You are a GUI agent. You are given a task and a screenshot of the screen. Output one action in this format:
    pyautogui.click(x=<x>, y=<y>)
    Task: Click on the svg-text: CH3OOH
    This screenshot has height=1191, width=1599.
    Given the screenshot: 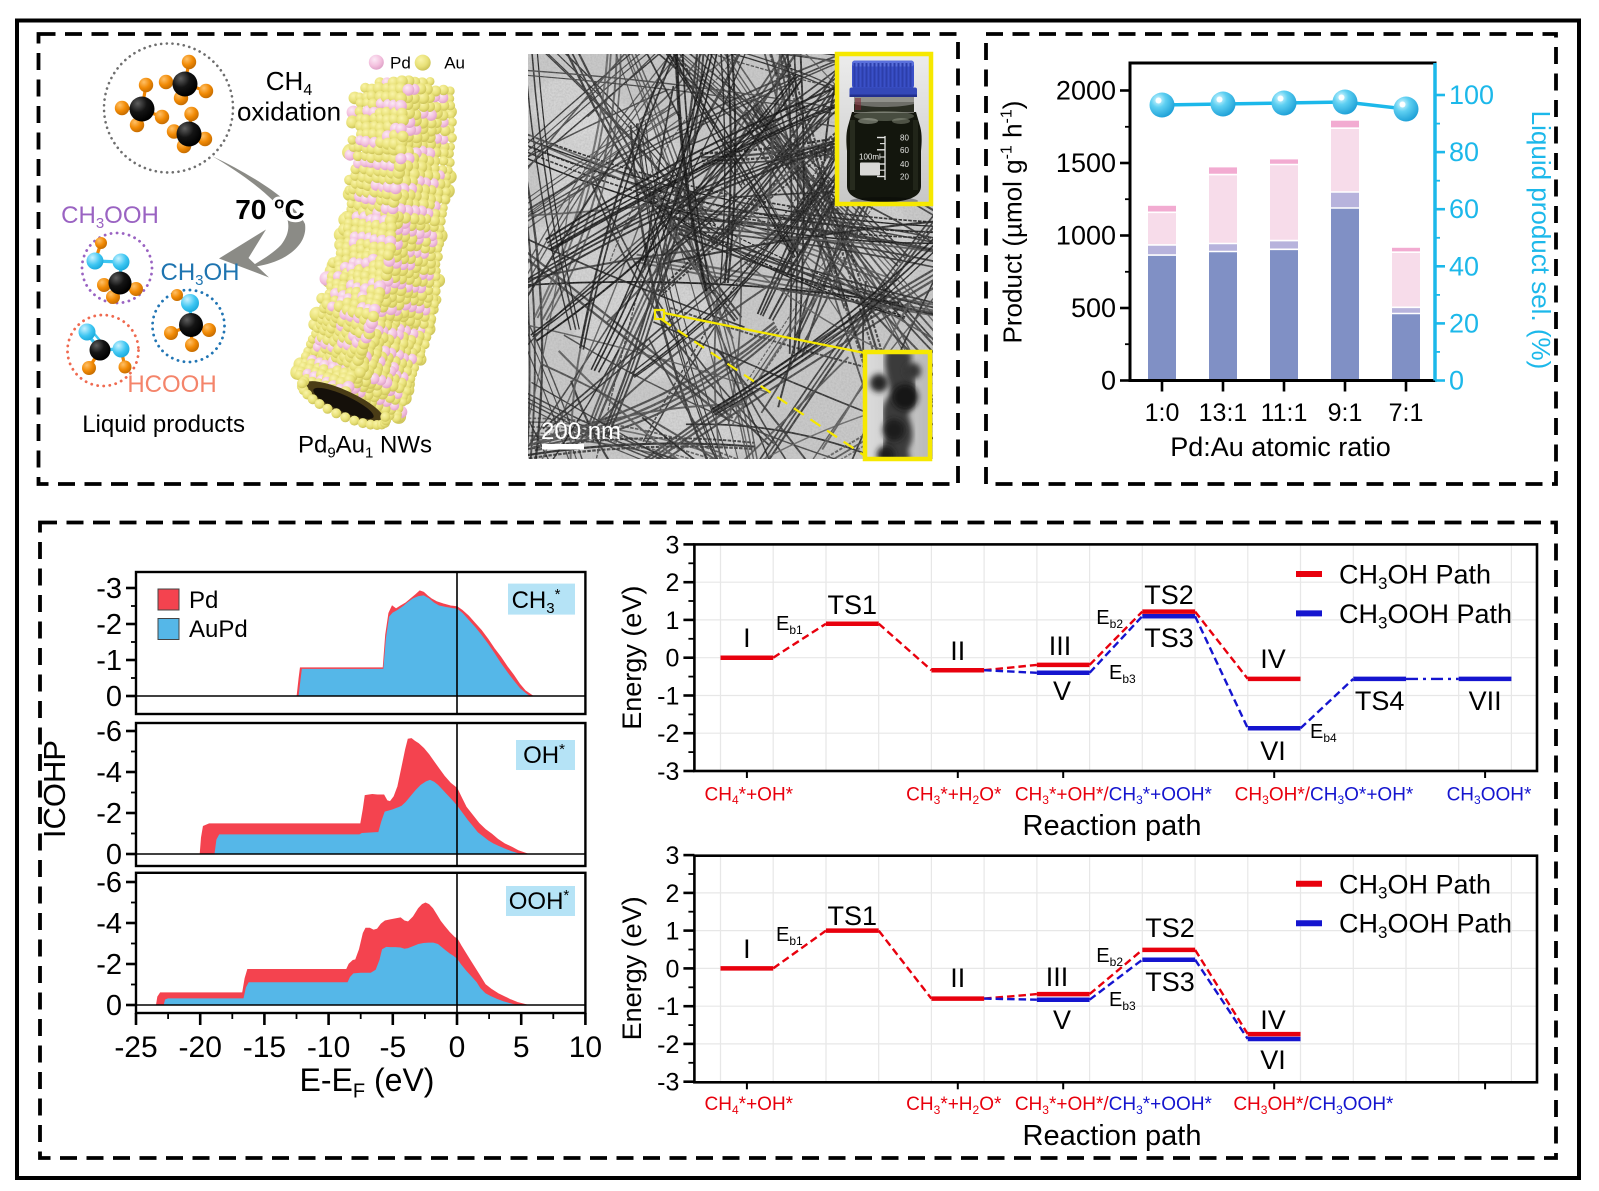 What is the action you would take?
    pyautogui.click(x=110, y=217)
    